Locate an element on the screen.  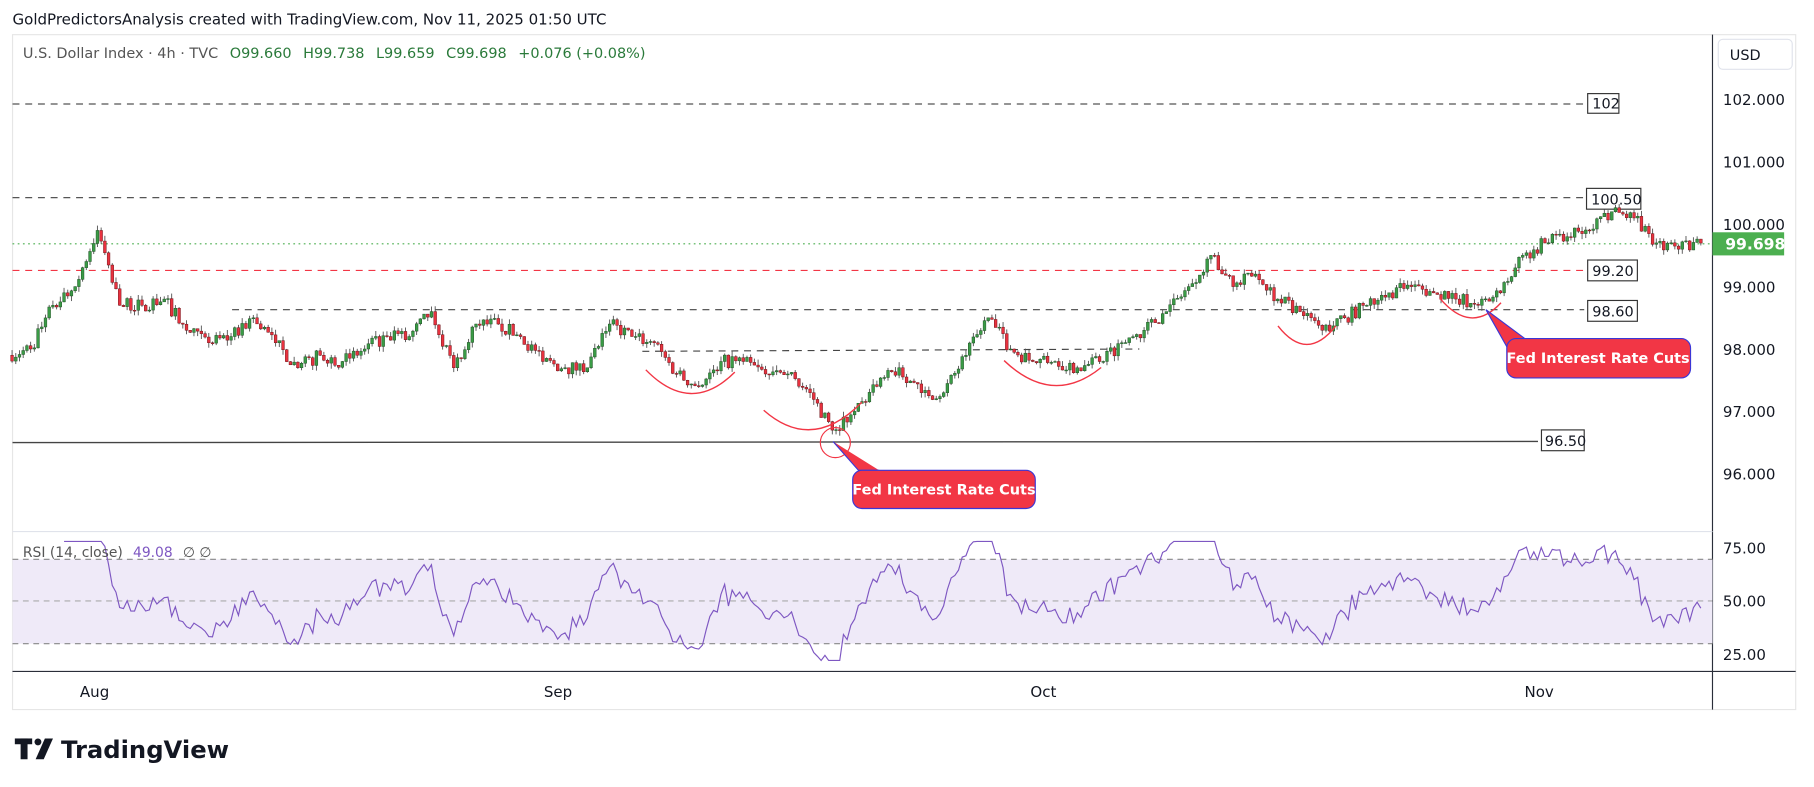
symbol-info: U.S. Dollar Index · 4h · TVC is located at coordinates (120, 54).